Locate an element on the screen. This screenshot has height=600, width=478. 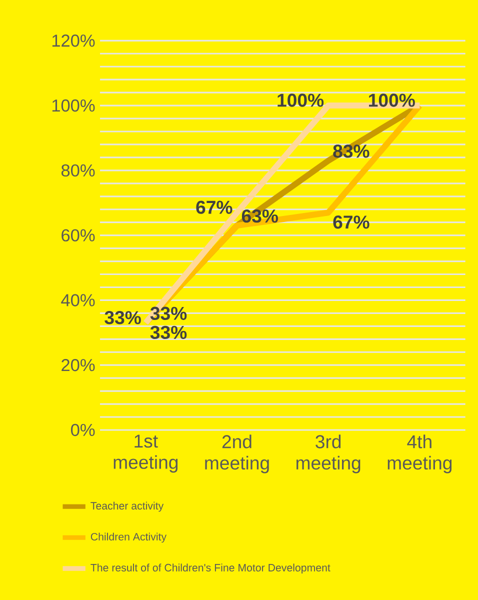
data-label: 63% is located at coordinates (260, 216).